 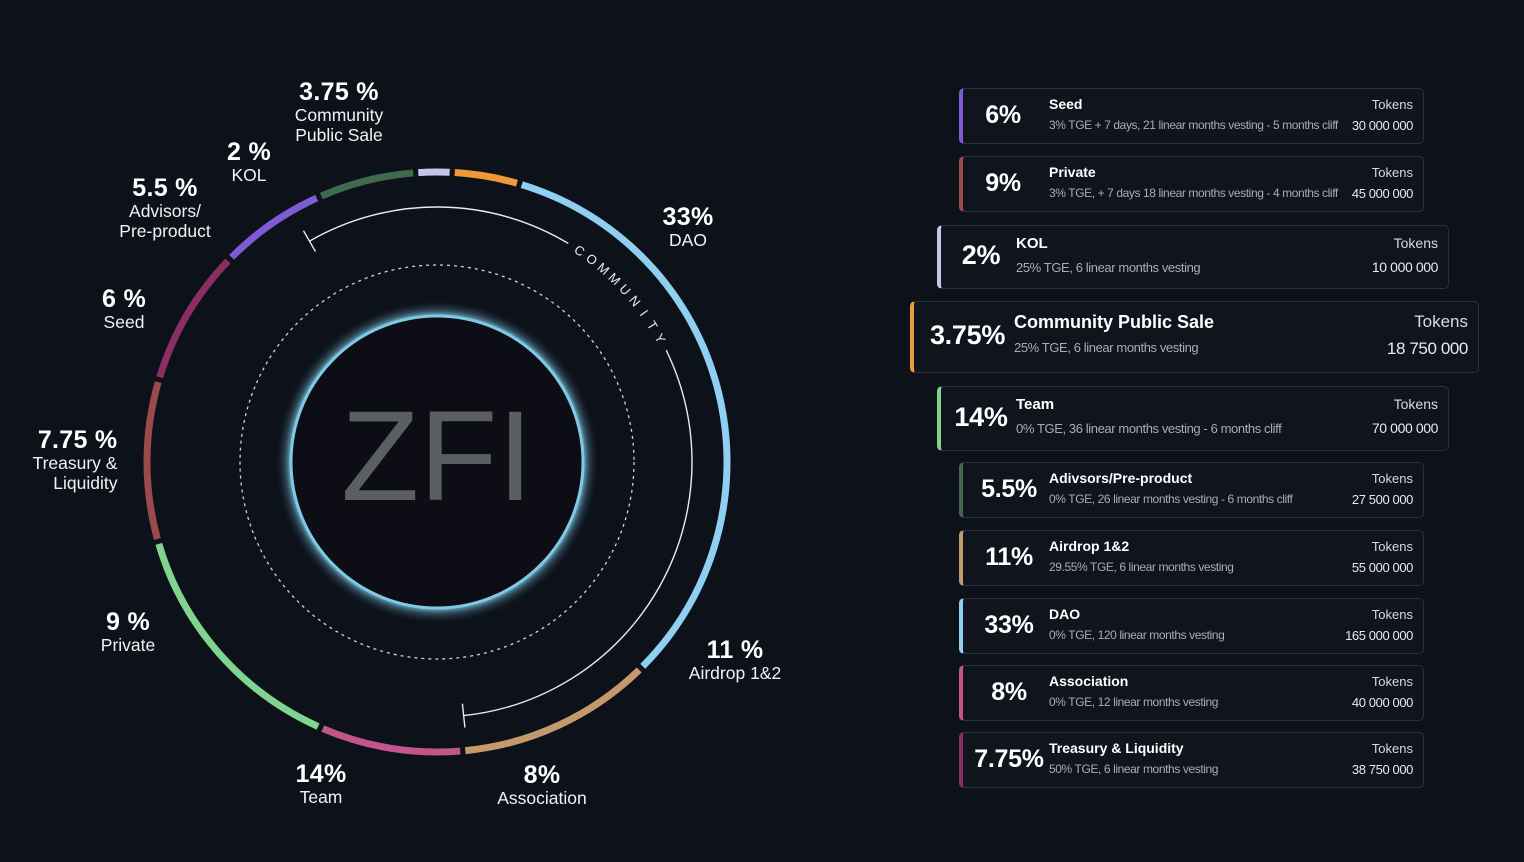 What do you see at coordinates (580, 251) in the screenshot?
I see `bracket-letter: C` at bounding box center [580, 251].